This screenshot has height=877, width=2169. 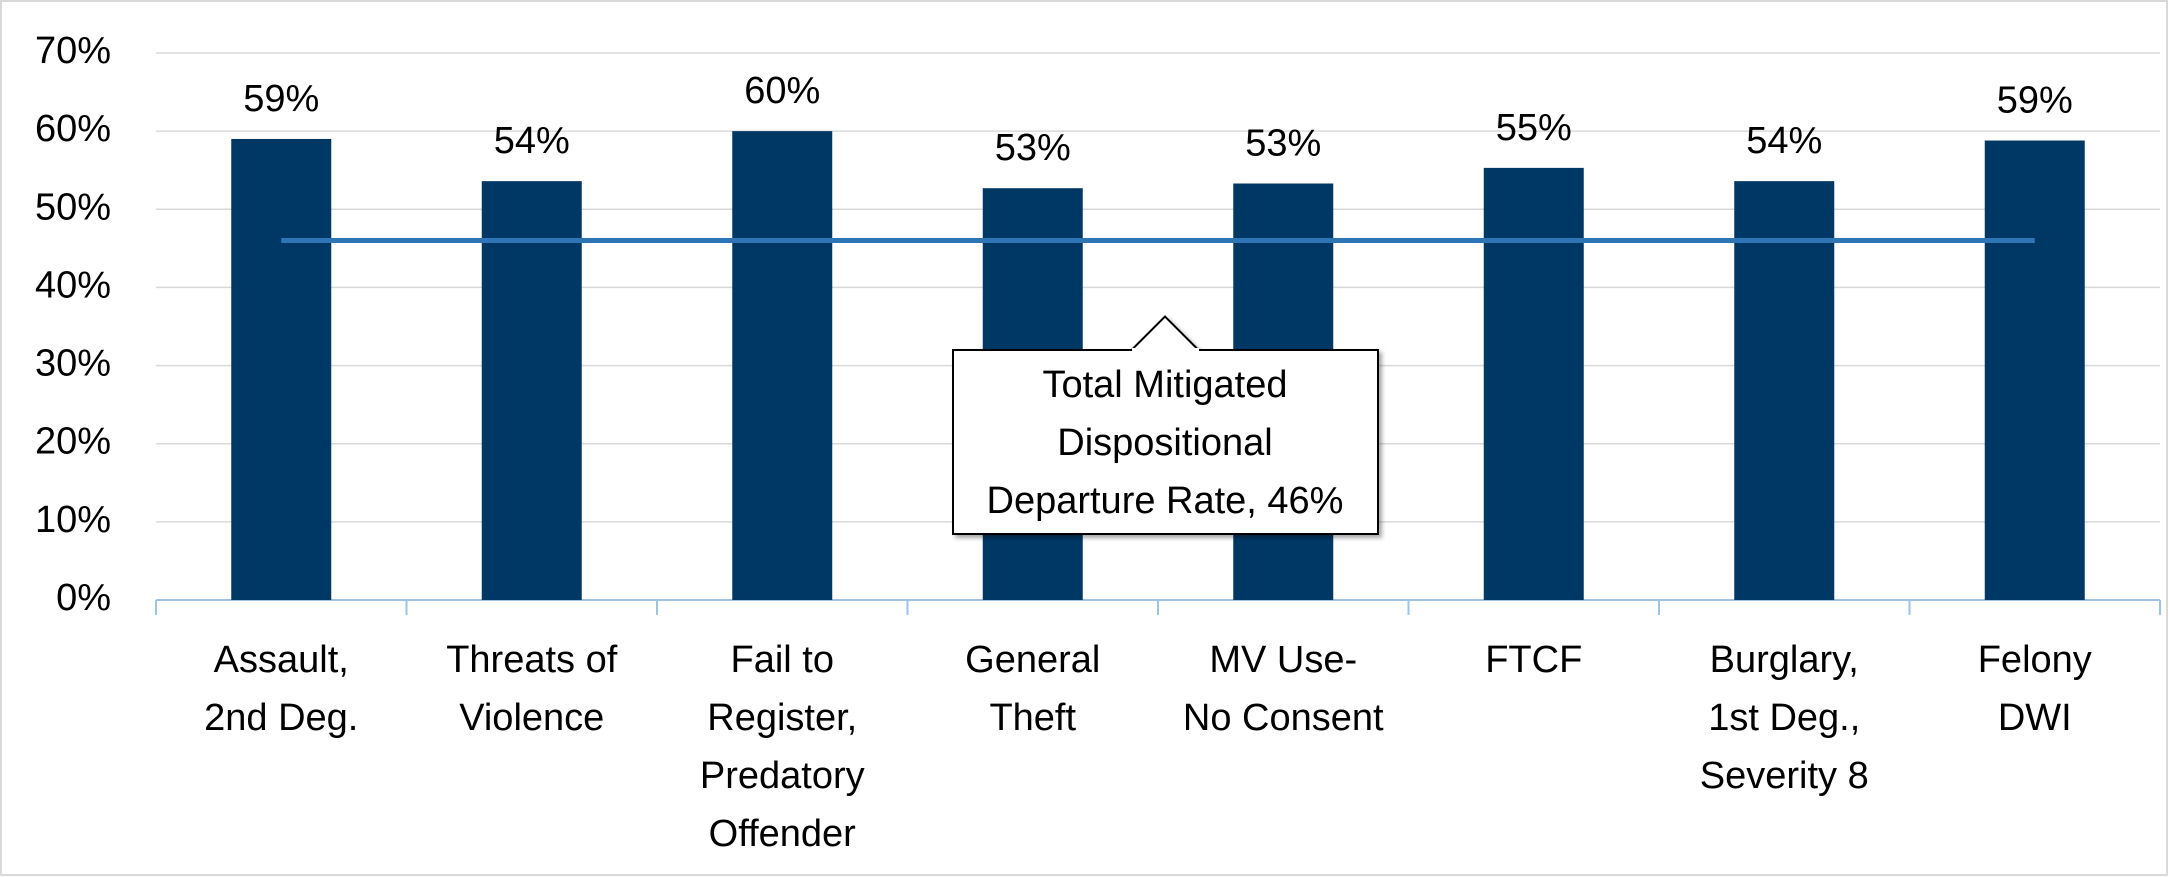 I want to click on y-tick-label: 70%, so click(x=73, y=51).